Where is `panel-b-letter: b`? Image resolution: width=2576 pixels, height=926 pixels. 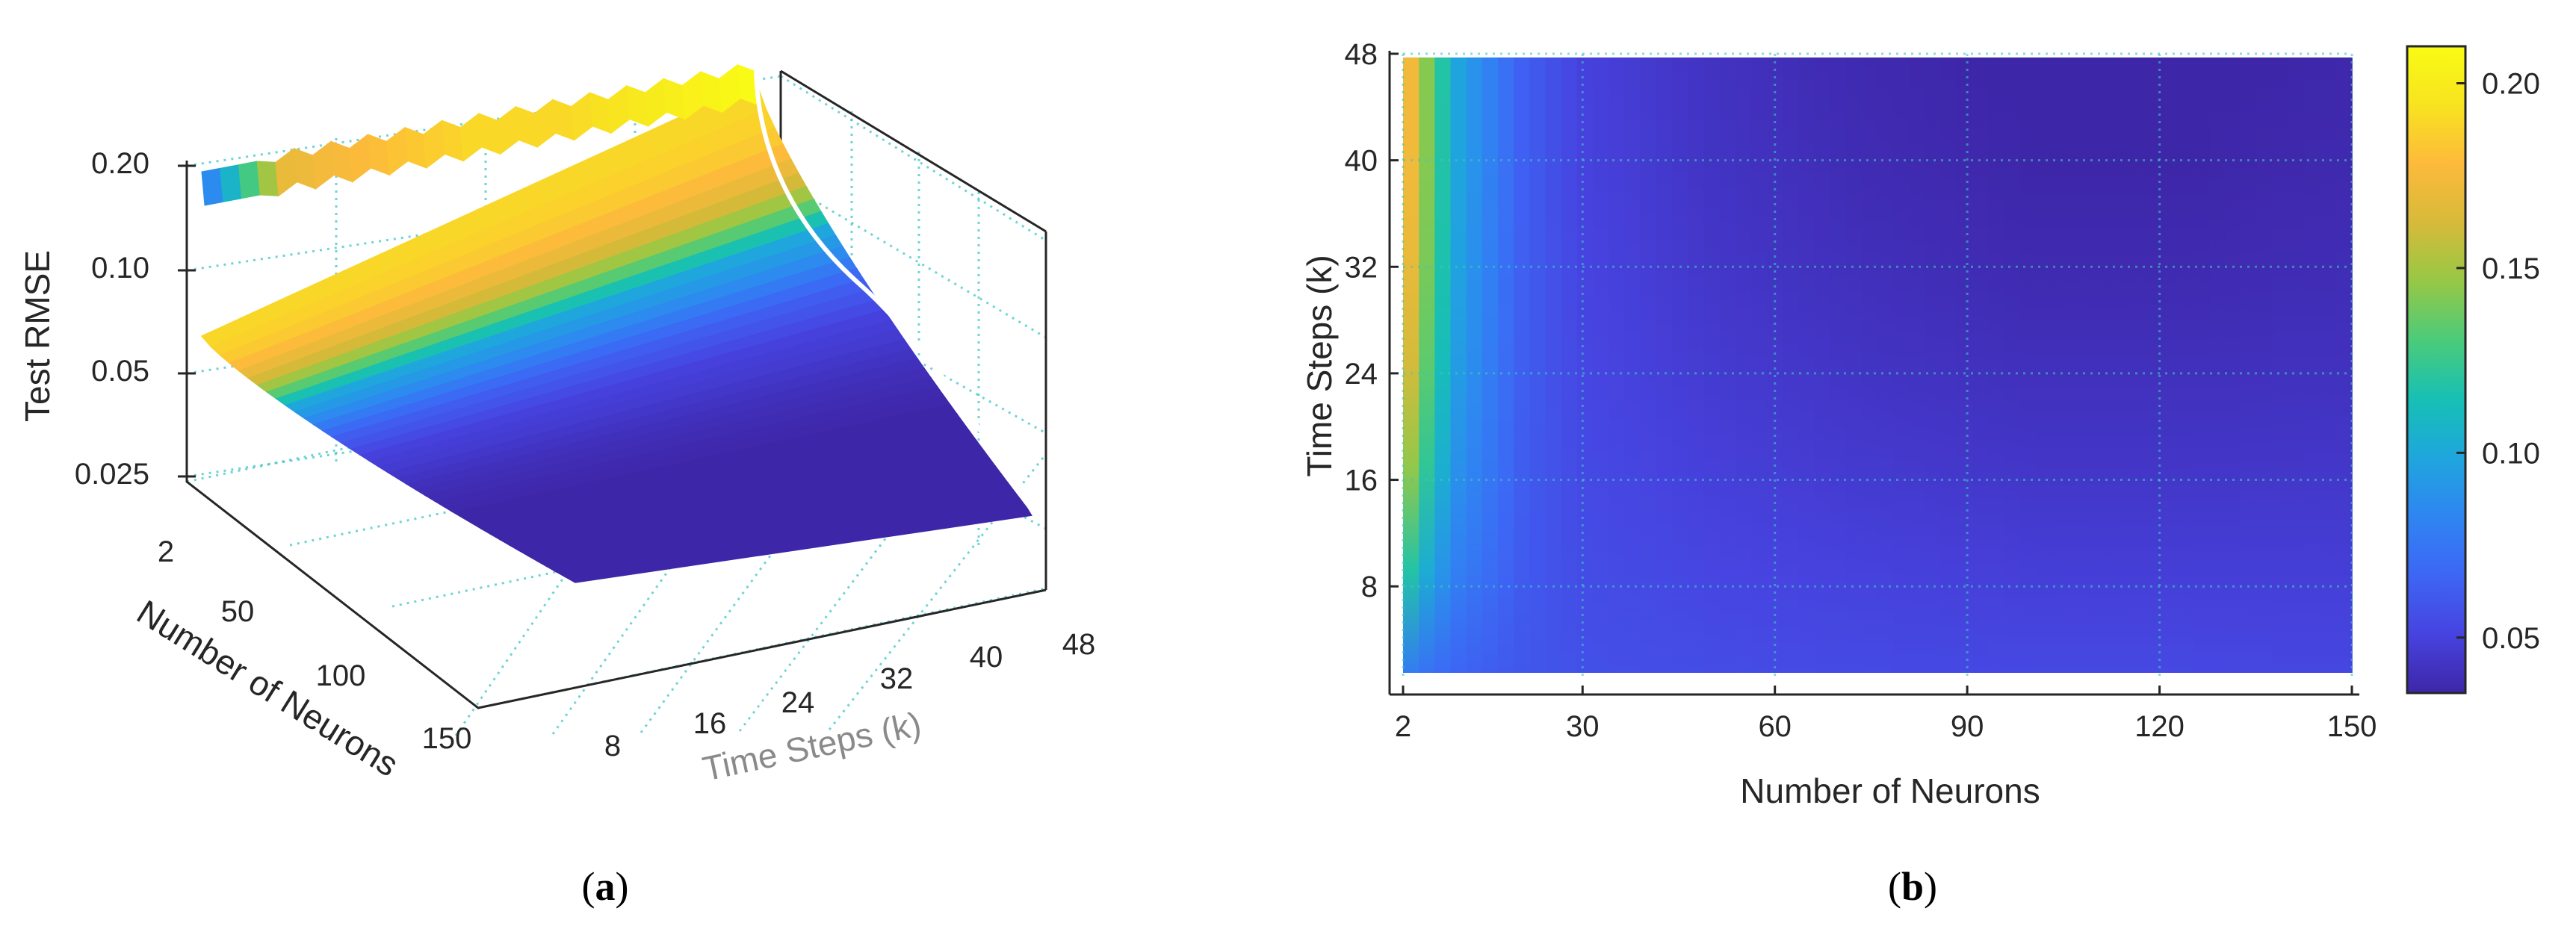 panel-b-letter: b is located at coordinates (1912, 887).